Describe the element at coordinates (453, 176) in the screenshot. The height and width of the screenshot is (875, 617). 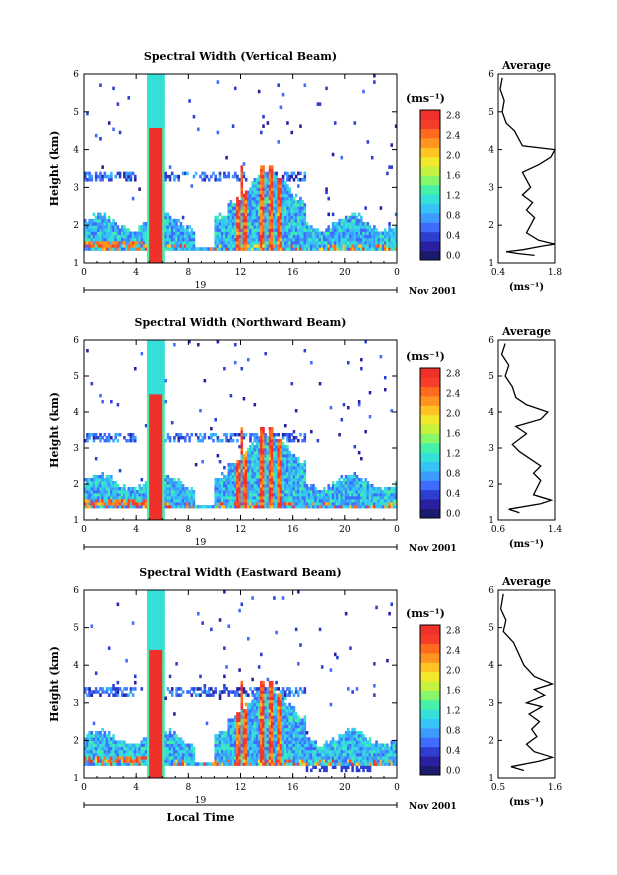
I see `colorbar-tick-label: 1.6` at that location.